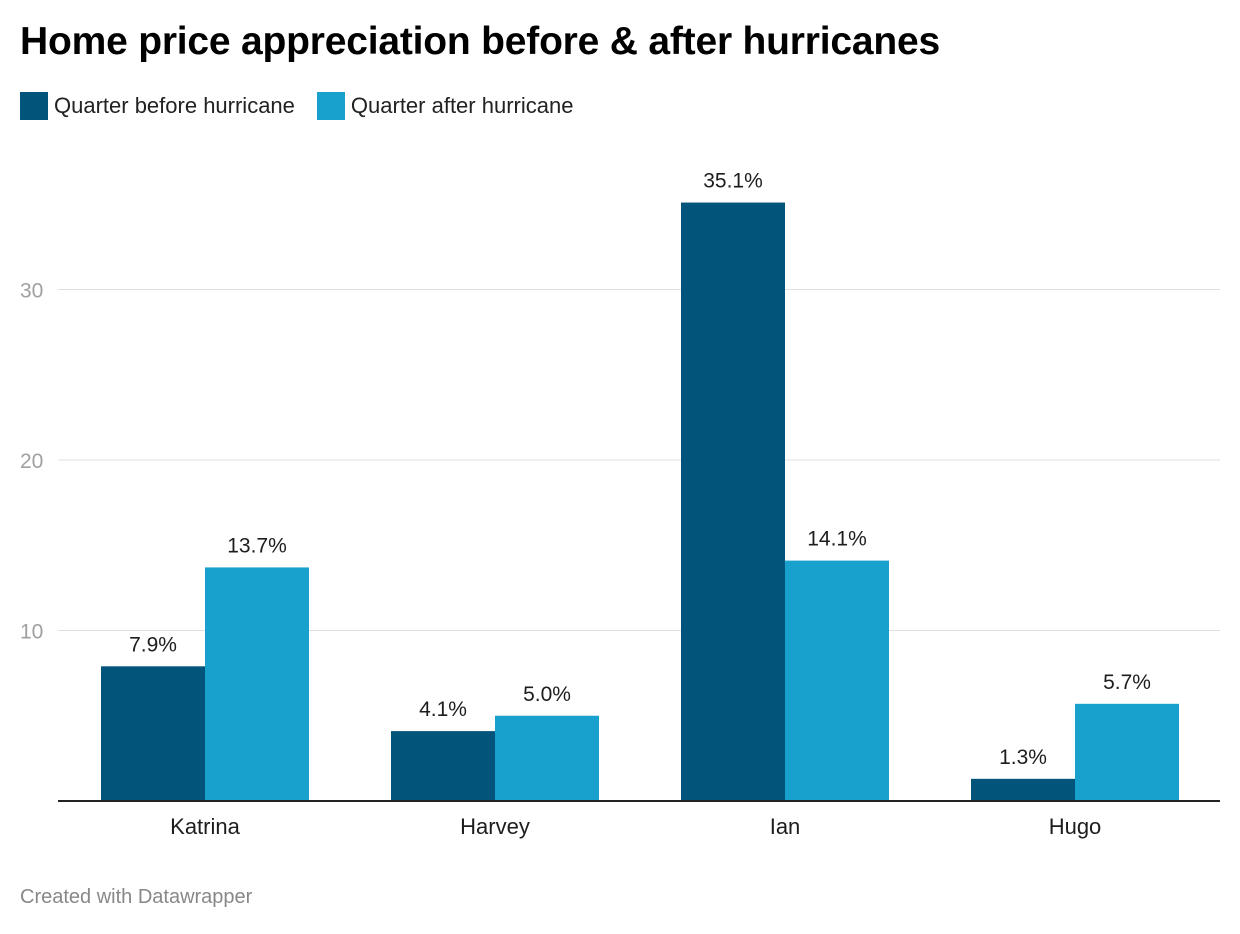 Image resolution: width=1240 pixels, height=934 pixels. I want to click on credit-footer: Created with Datawrapper, so click(136, 897).